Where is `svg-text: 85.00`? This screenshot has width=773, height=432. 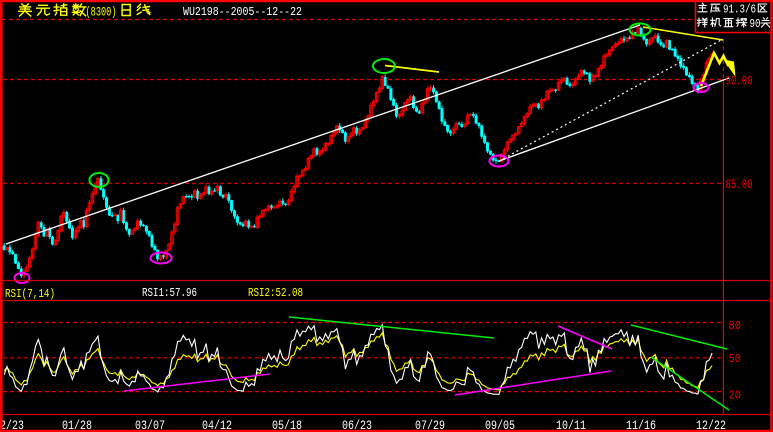 svg-text: 85.00 is located at coordinates (739, 184).